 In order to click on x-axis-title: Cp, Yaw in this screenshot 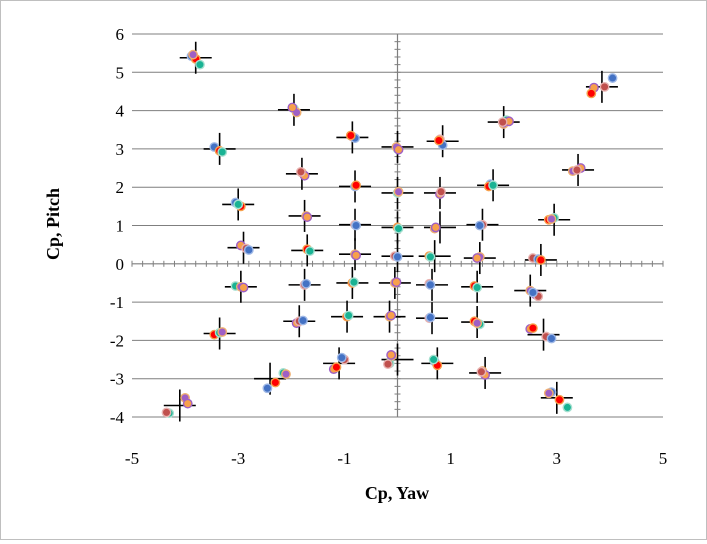, I will do `click(397, 493)`.